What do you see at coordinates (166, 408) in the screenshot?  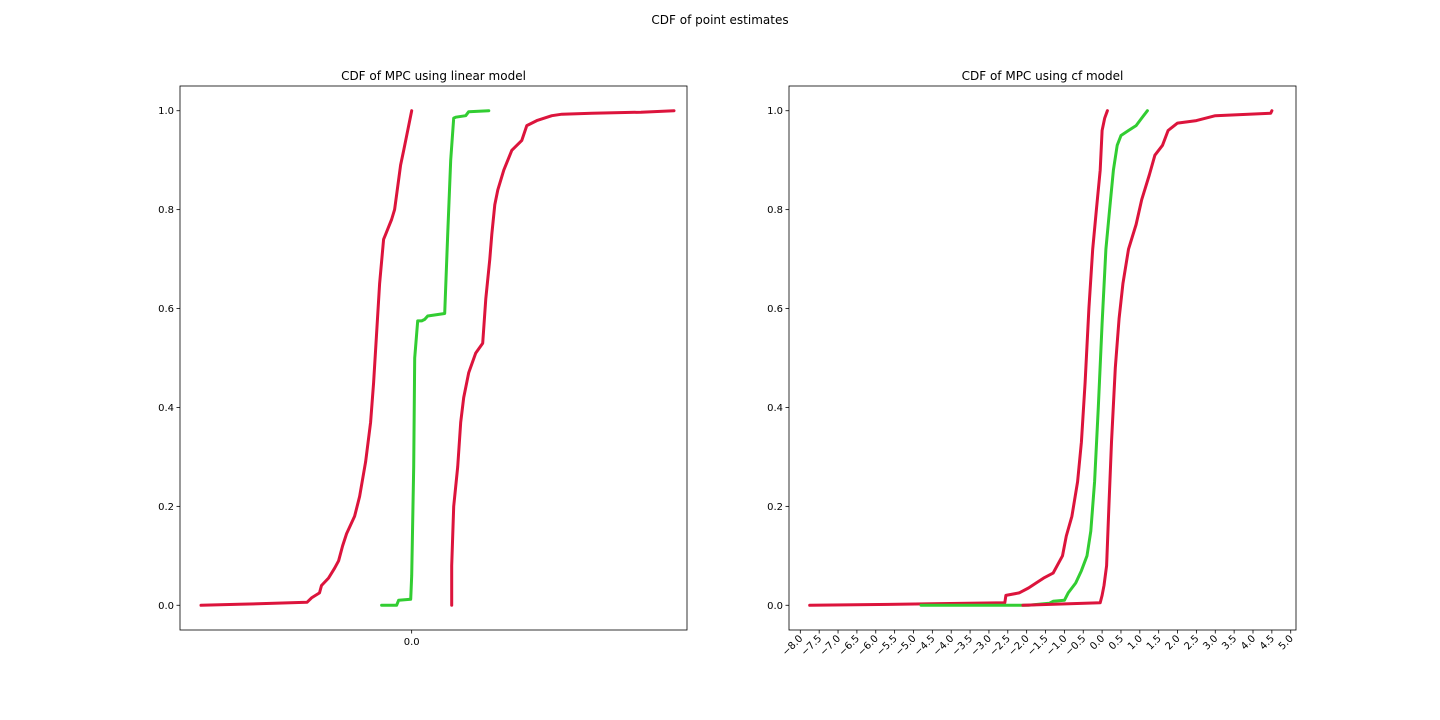 I see `linear-model-y-tick-label: 0.4` at bounding box center [166, 408].